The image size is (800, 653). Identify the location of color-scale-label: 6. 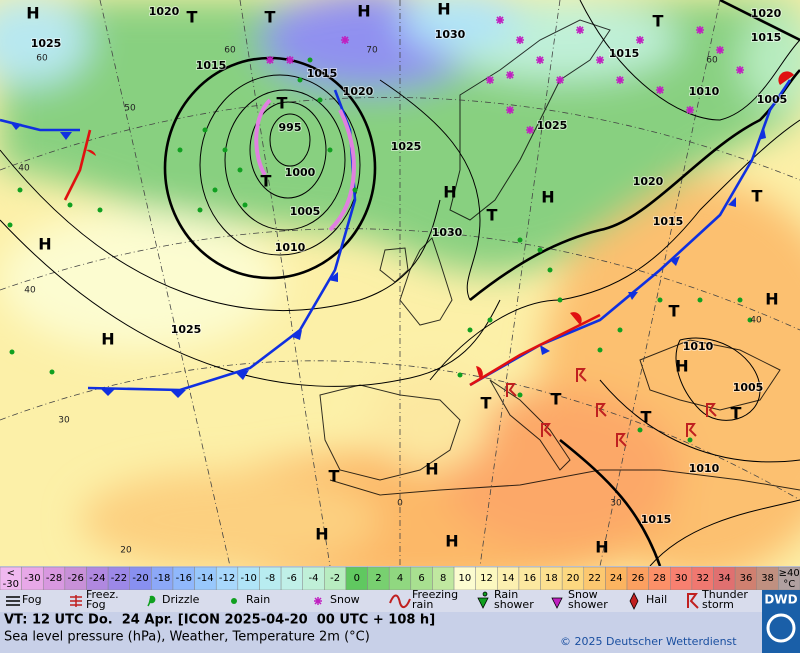
(421, 578).